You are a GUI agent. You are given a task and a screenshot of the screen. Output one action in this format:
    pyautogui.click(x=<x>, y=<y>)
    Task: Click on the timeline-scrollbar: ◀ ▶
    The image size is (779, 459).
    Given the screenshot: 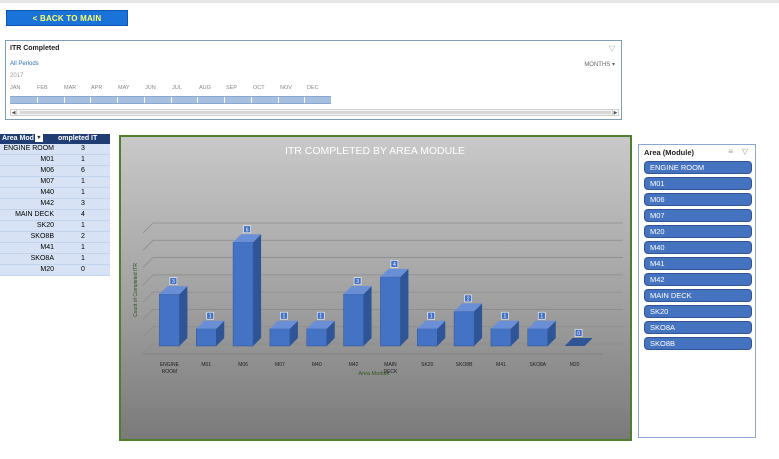 What is the action you would take?
    pyautogui.click(x=314, y=112)
    